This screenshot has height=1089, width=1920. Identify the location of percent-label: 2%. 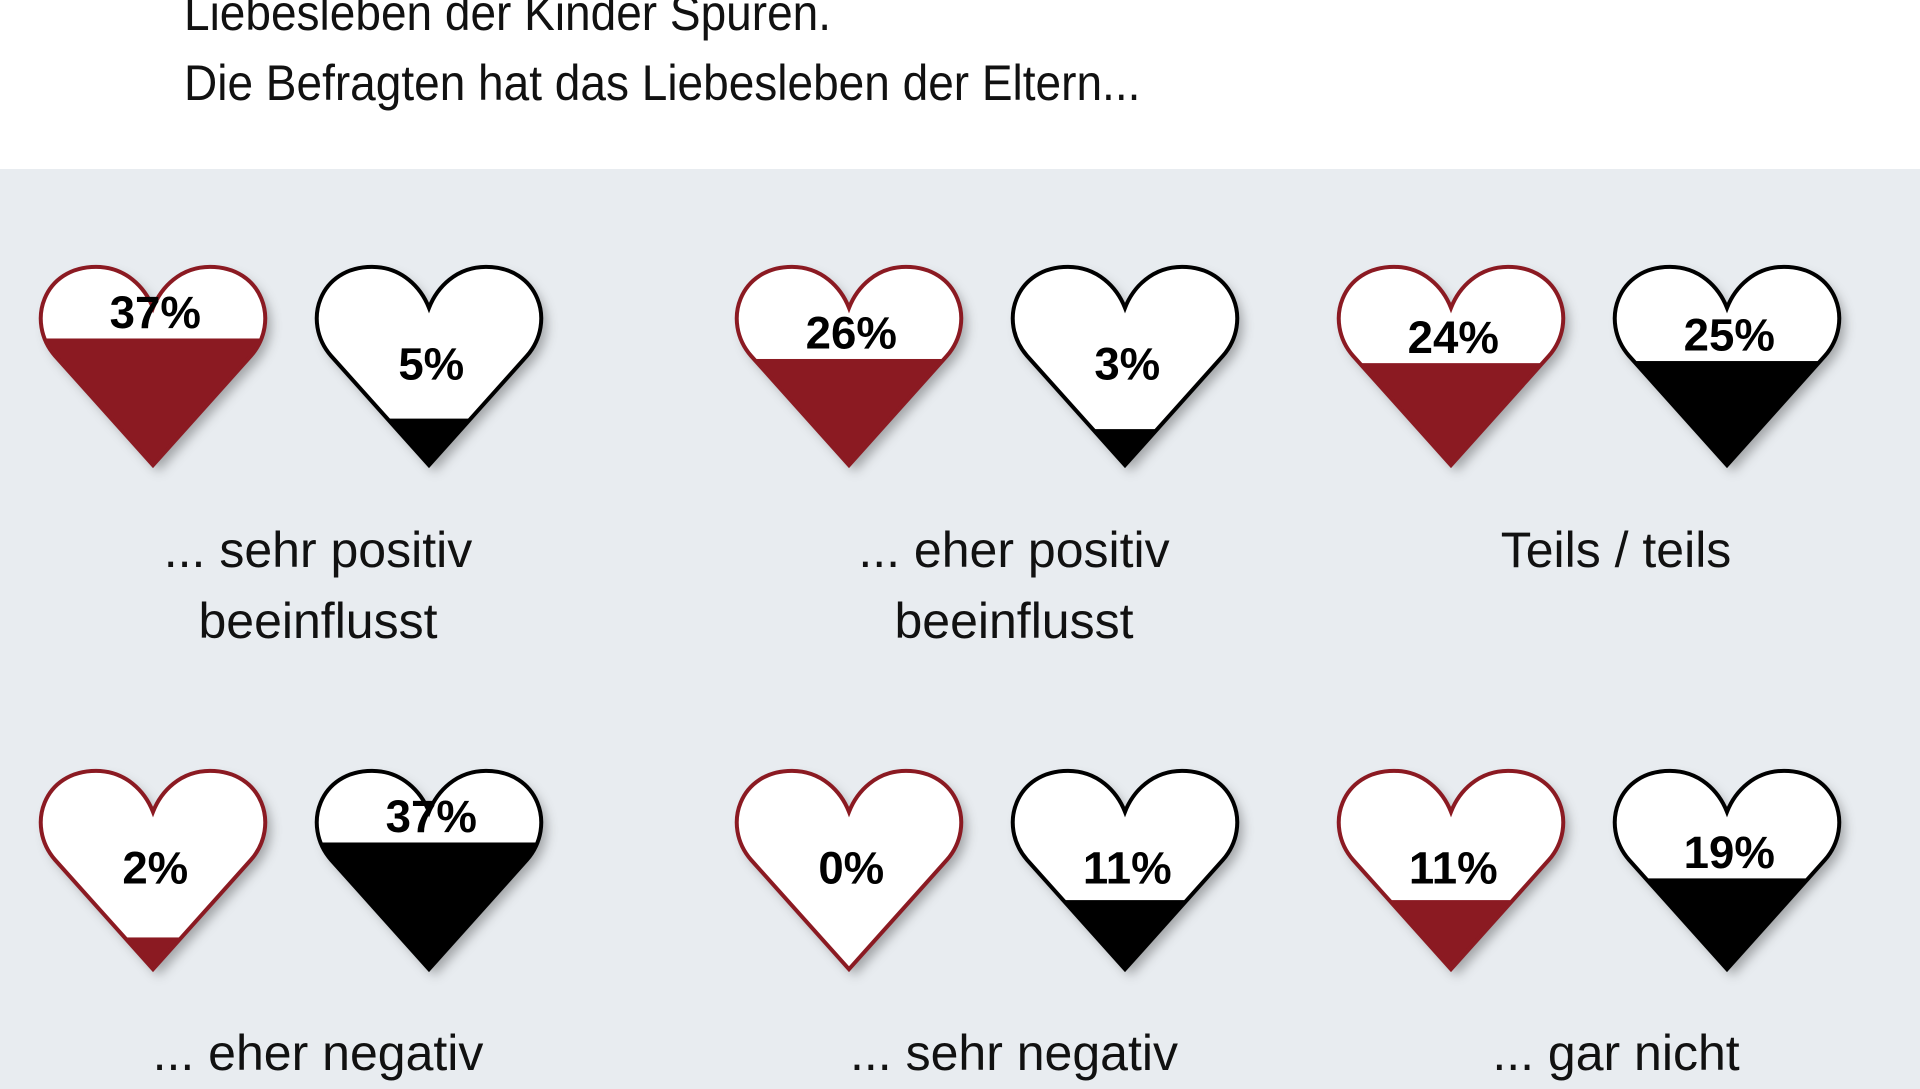
(155, 868).